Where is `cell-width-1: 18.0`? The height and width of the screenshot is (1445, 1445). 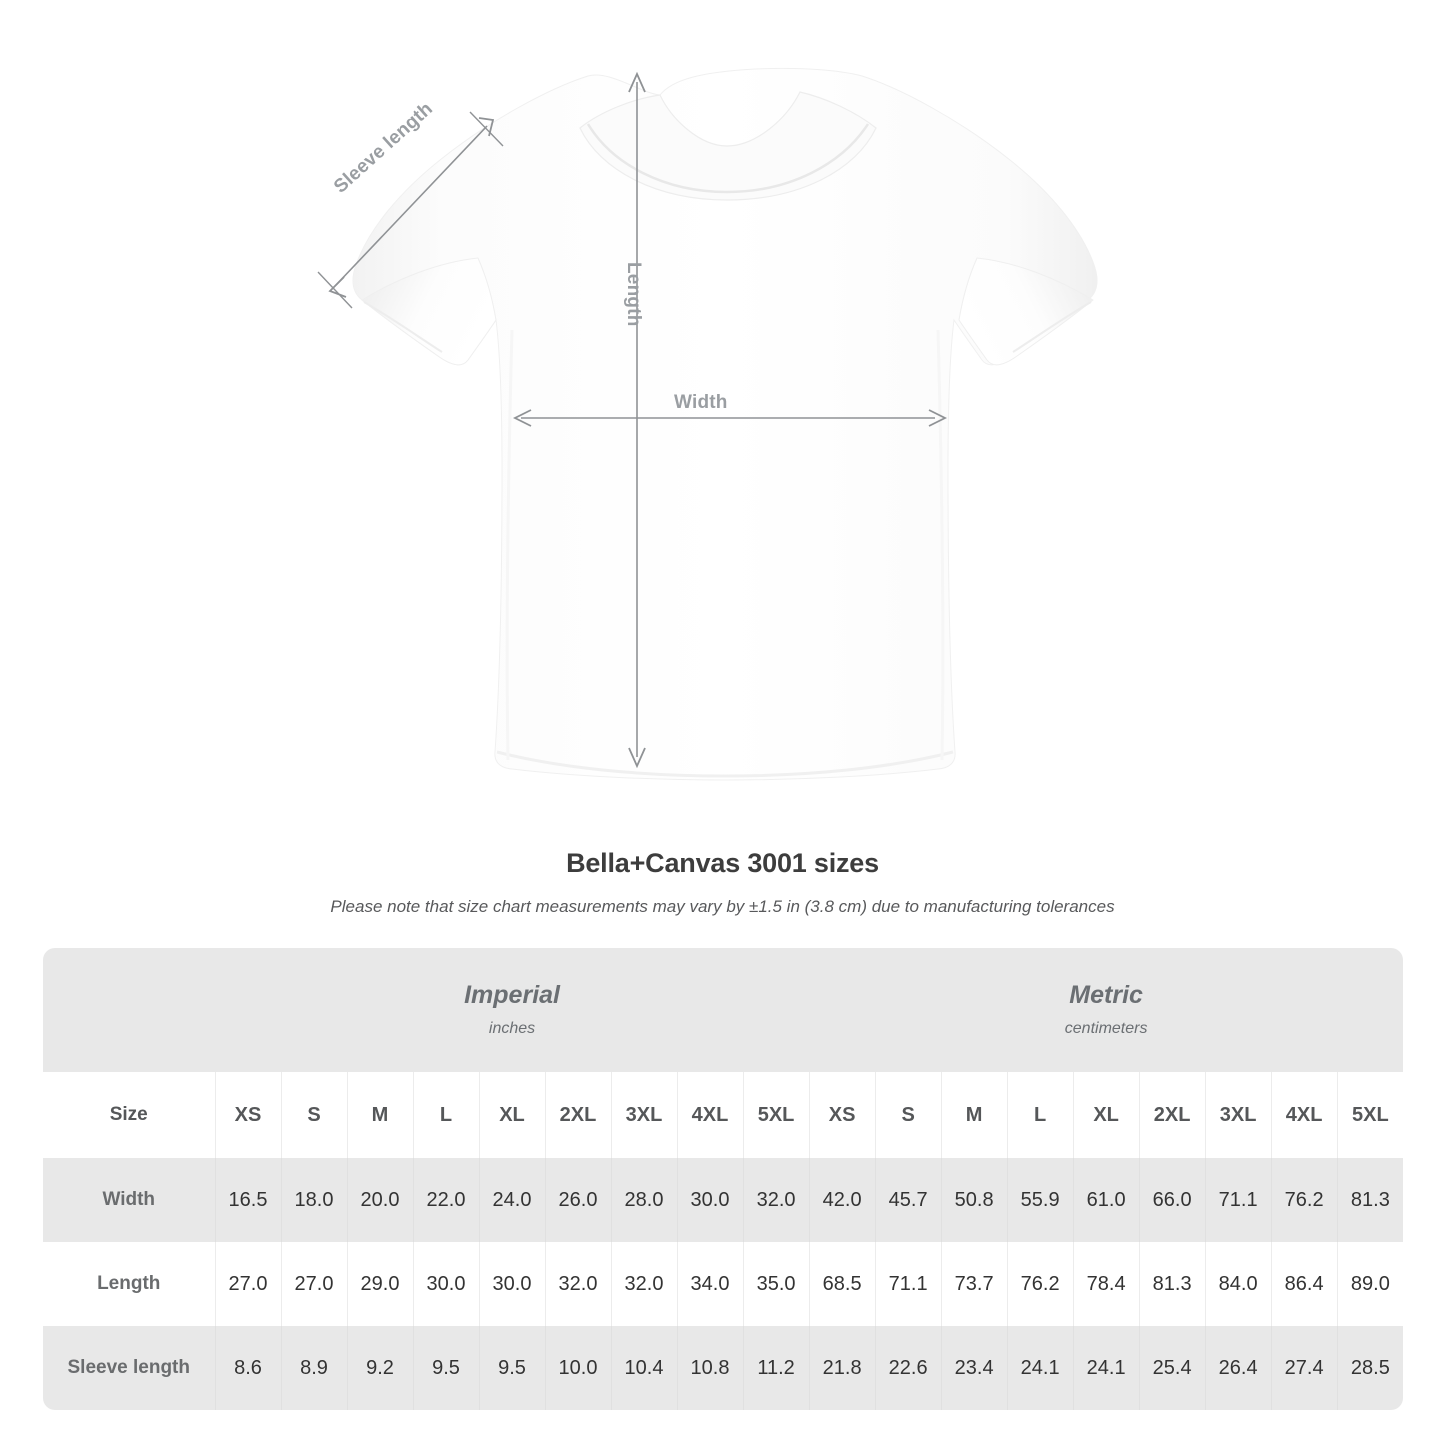 cell-width-1: 18.0 is located at coordinates (313, 1200).